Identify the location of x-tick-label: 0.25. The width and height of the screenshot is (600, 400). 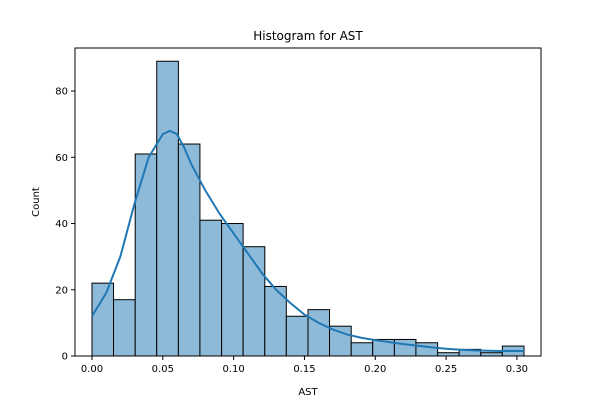
(446, 369).